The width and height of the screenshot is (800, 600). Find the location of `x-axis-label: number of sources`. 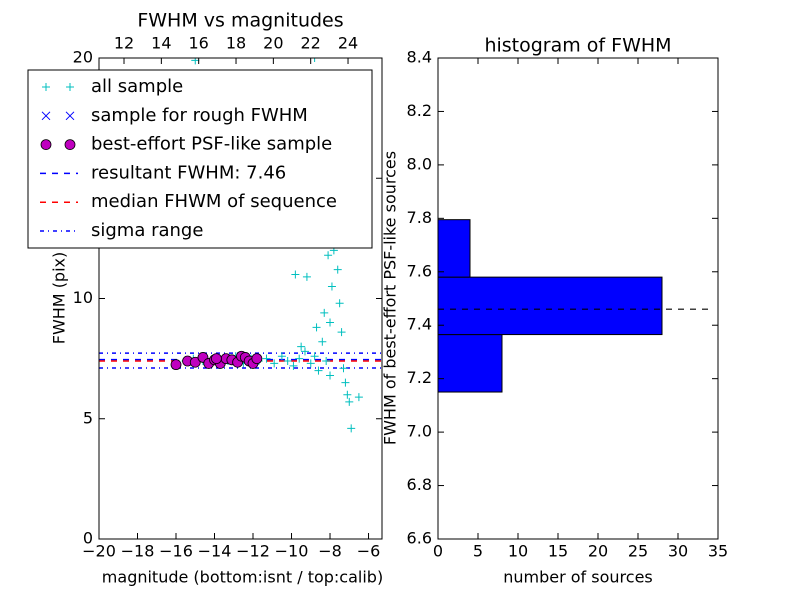

x-axis-label: number of sources is located at coordinates (578, 577).